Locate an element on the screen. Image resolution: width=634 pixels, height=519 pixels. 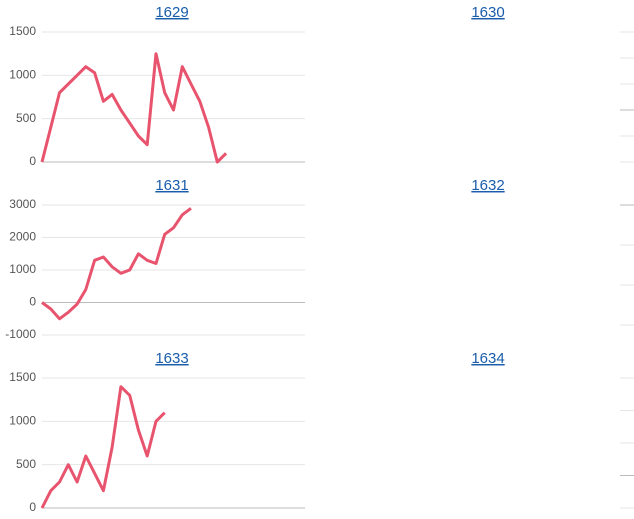
chart-title: 1630 is located at coordinates (487, 12).